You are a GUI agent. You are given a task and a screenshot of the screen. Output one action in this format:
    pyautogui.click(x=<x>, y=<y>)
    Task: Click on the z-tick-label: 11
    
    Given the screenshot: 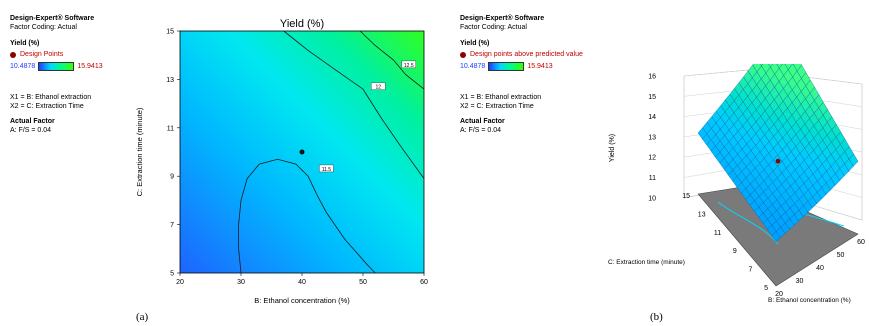 What is the action you would take?
    pyautogui.click(x=652, y=178)
    